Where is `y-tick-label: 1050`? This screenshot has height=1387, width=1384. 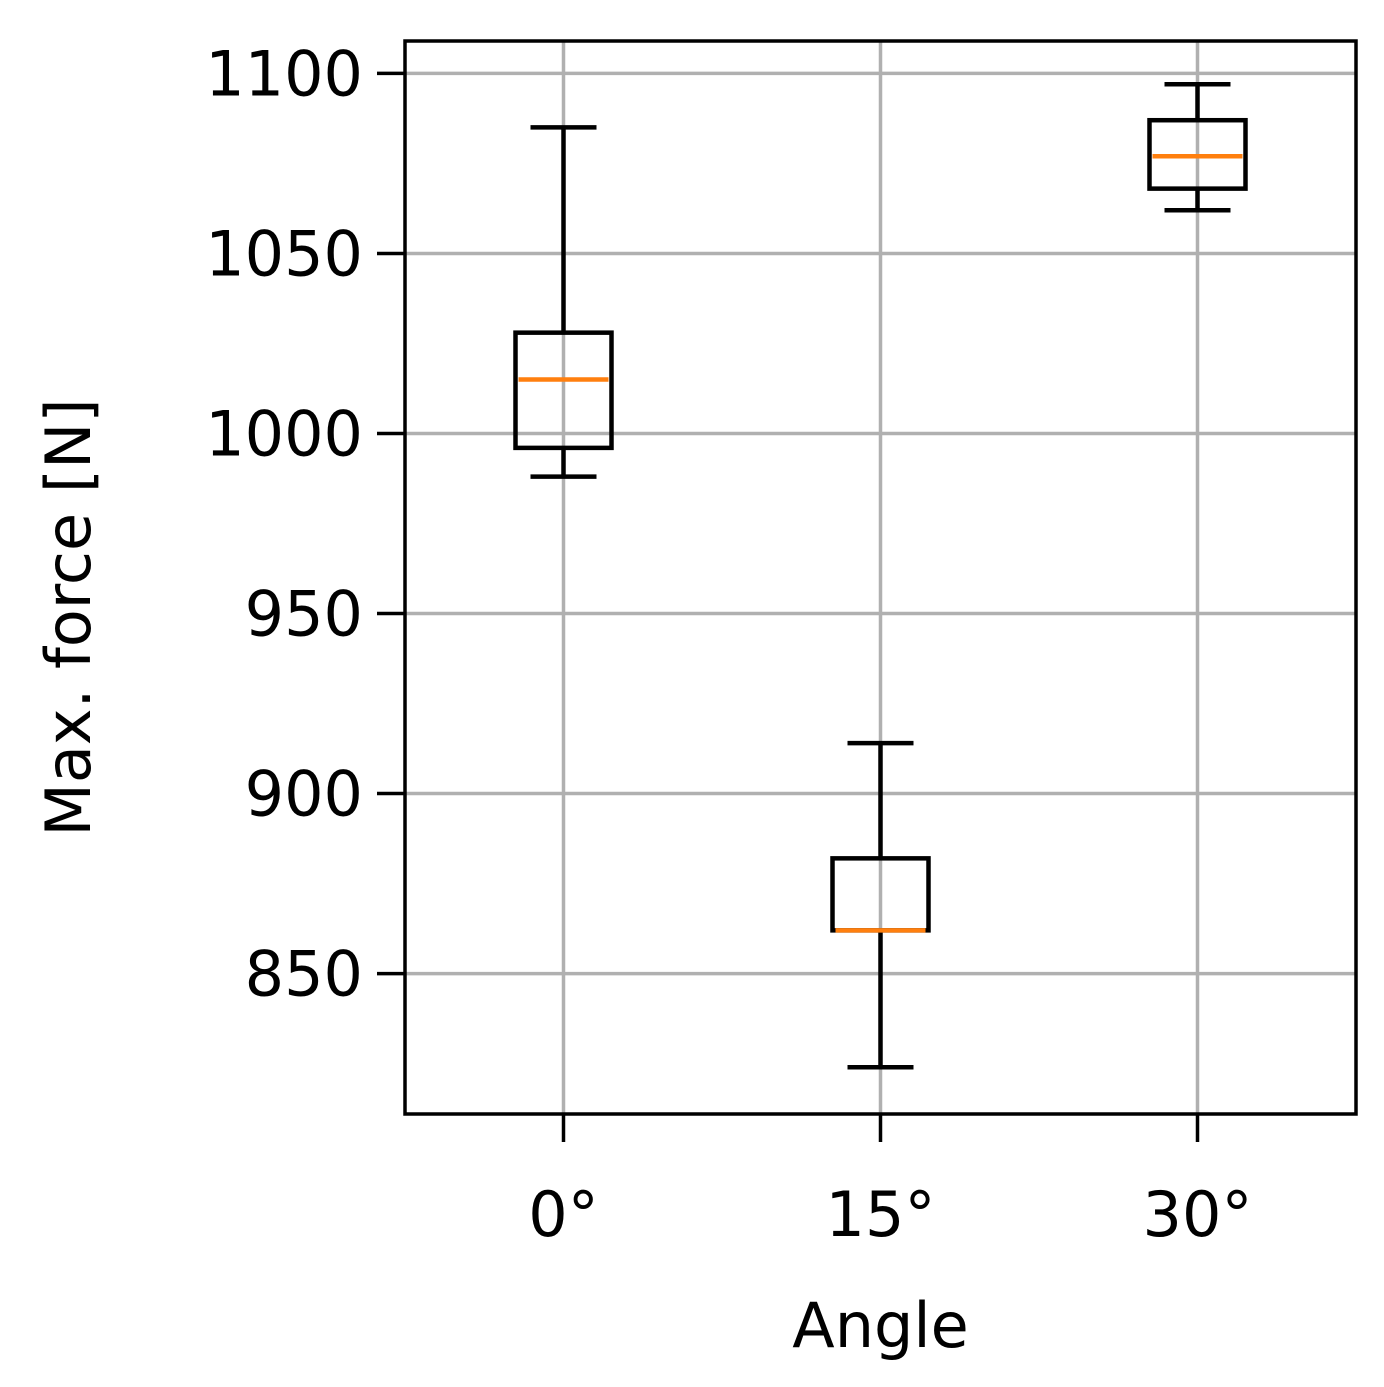
y-tick-label: 1050 is located at coordinates (284, 253).